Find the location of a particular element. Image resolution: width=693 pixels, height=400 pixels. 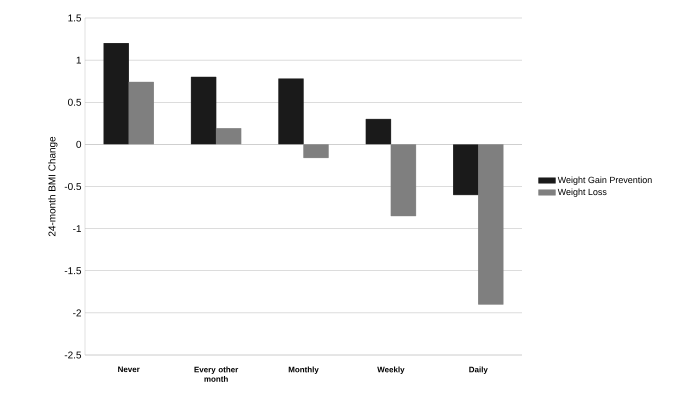

y-tick-label: -2 is located at coordinates (77, 312).